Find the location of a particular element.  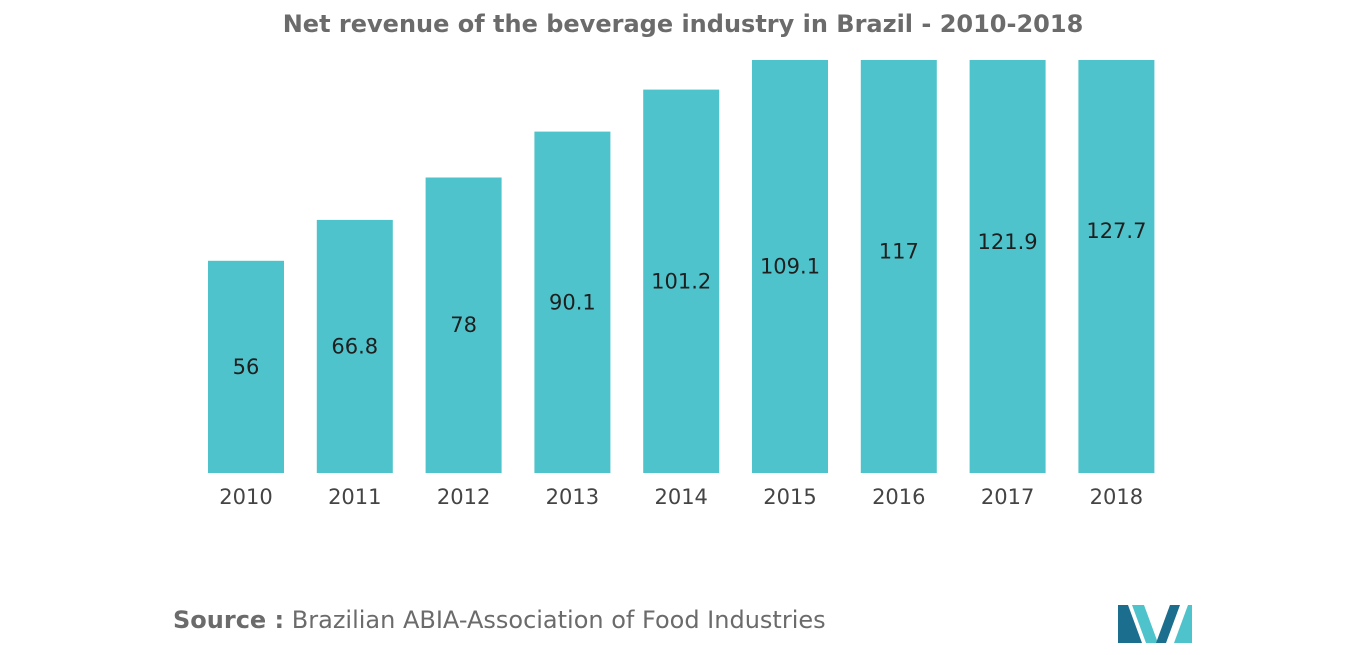

x-tick-label-2012: 2012 is located at coordinates (463, 497).